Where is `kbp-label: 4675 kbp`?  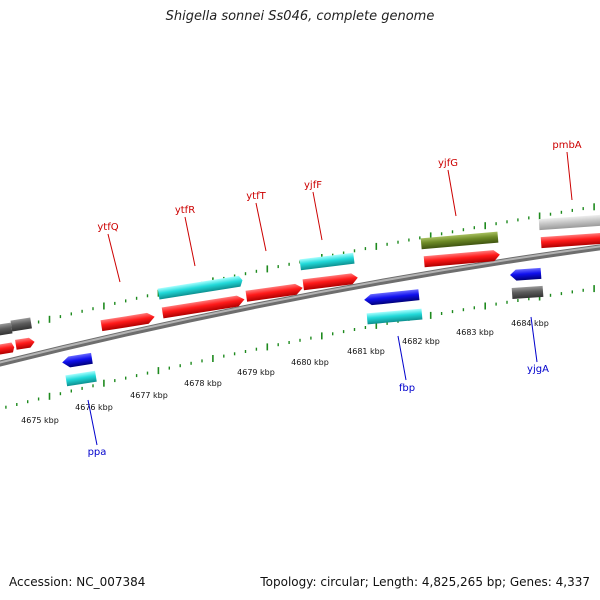 kbp-label: 4675 kbp is located at coordinates (40, 420).